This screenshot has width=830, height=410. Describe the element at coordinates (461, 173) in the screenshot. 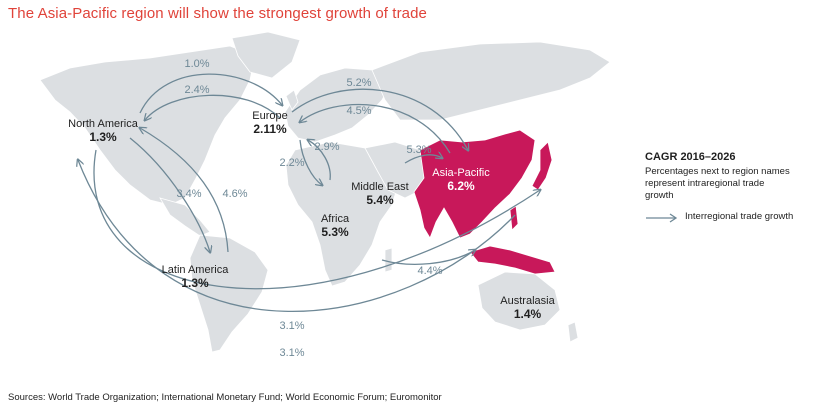

I see `region-name: Asia-Pacific` at that location.